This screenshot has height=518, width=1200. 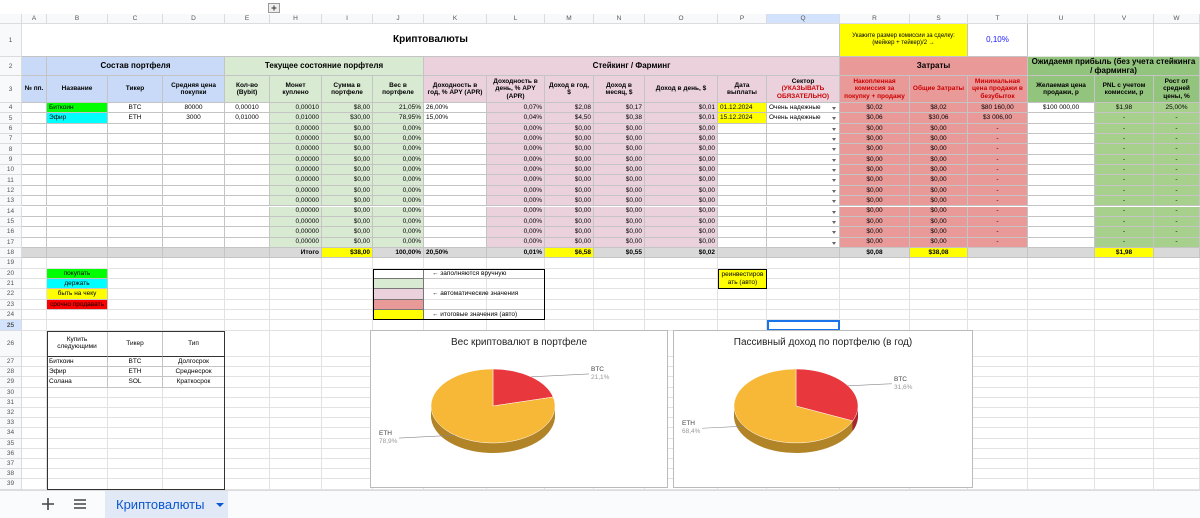 I want to click on cell-text: Тикер, so click(x=135, y=343).